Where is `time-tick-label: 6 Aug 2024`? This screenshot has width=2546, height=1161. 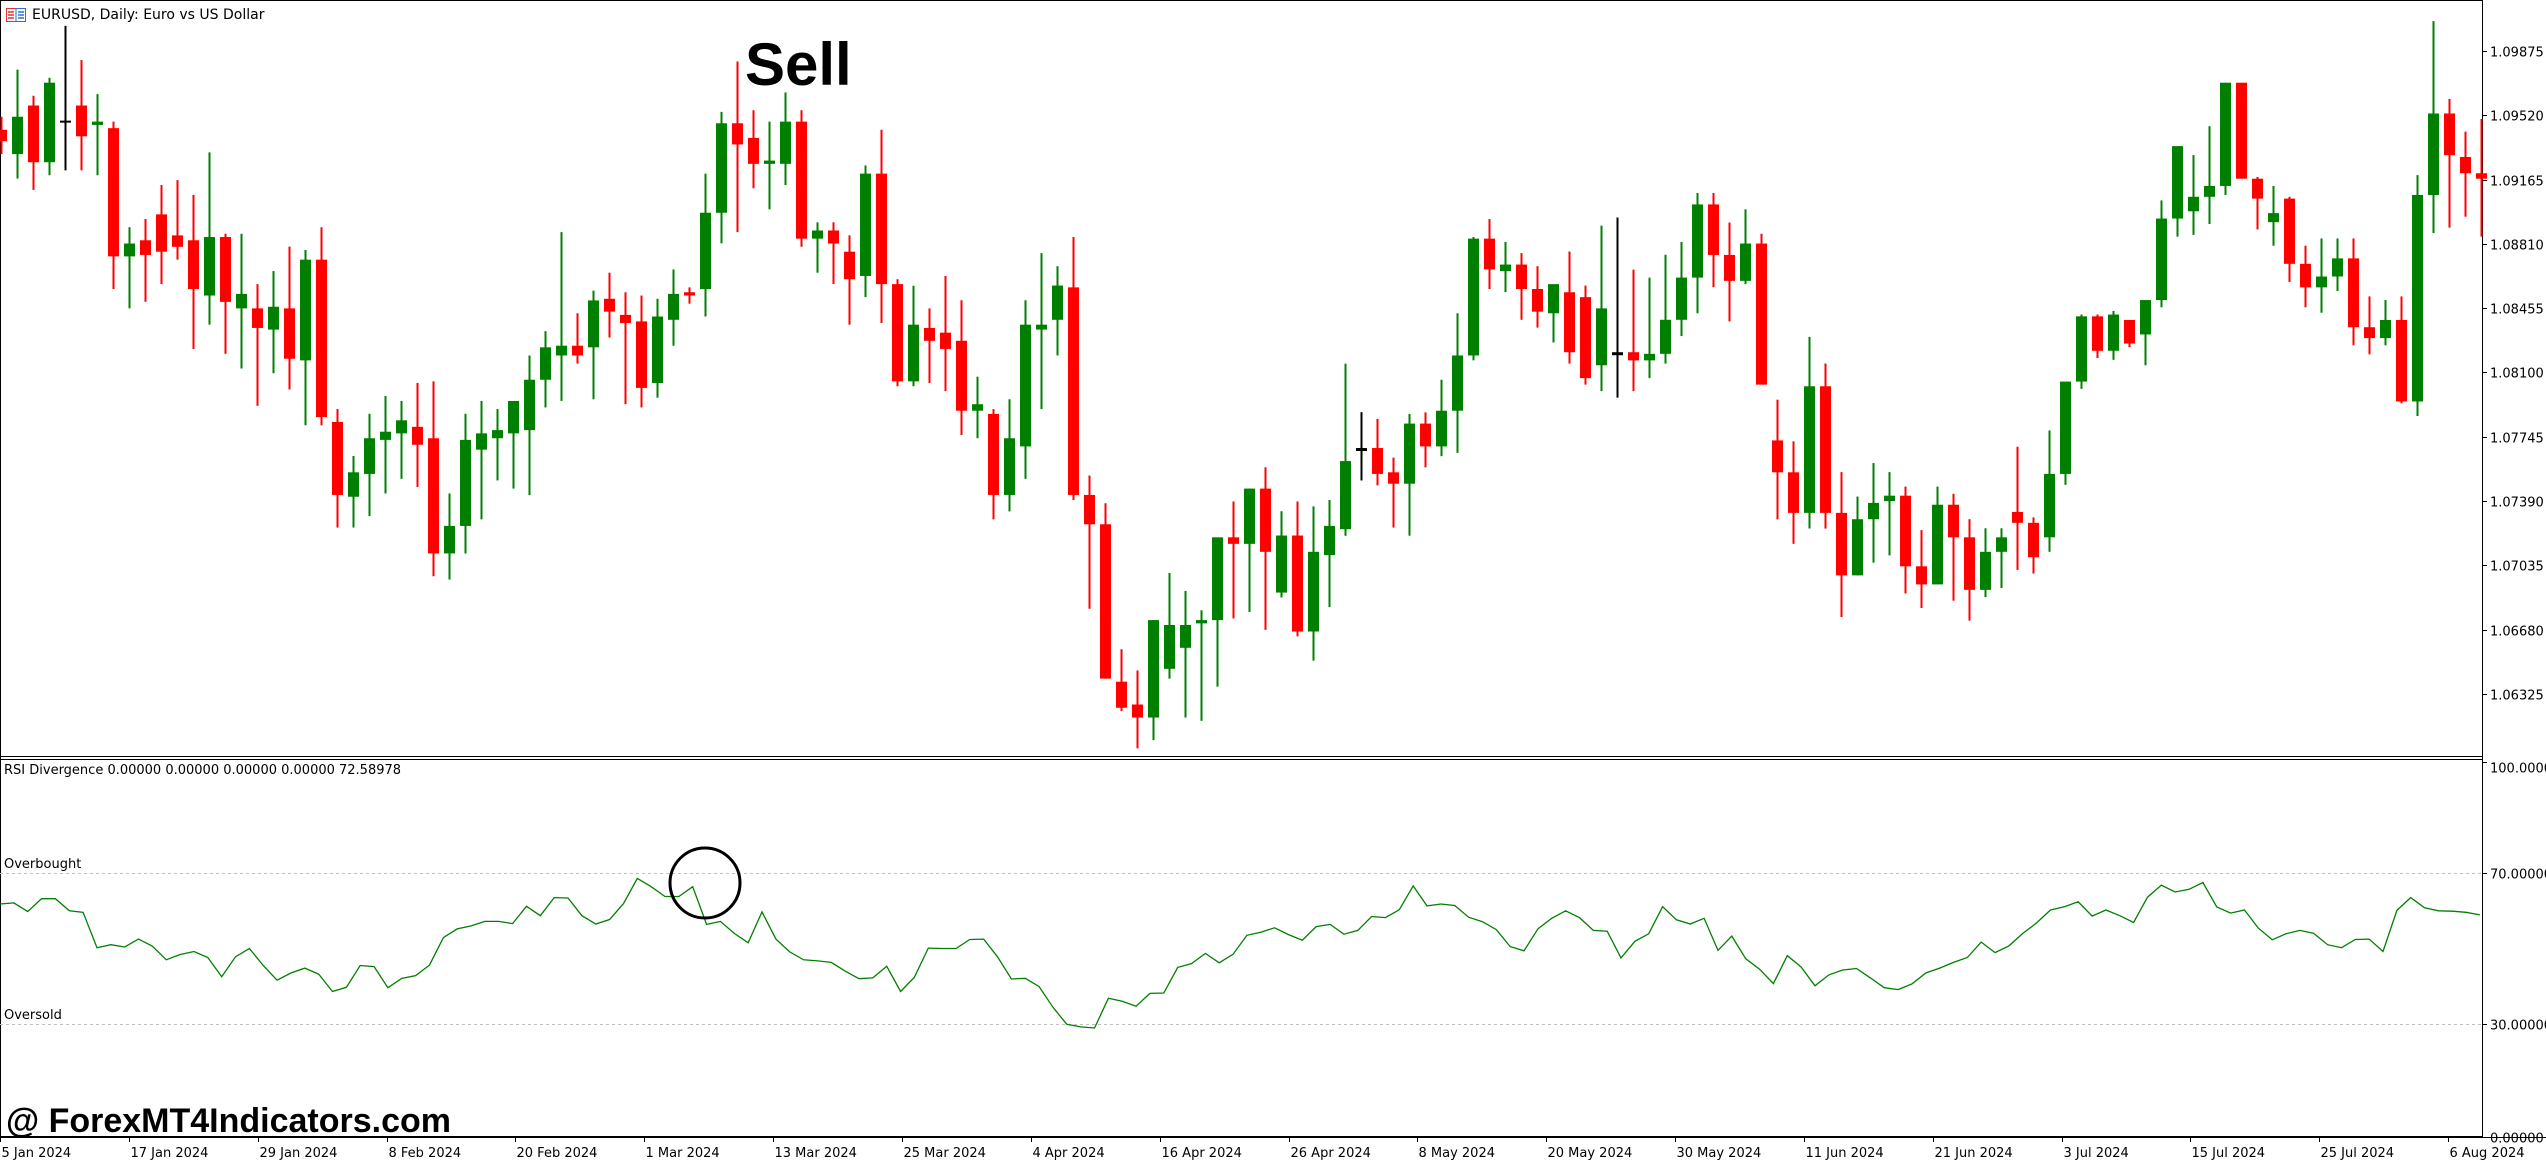
time-tick-label: 6 Aug 2024 is located at coordinates (2487, 1153).